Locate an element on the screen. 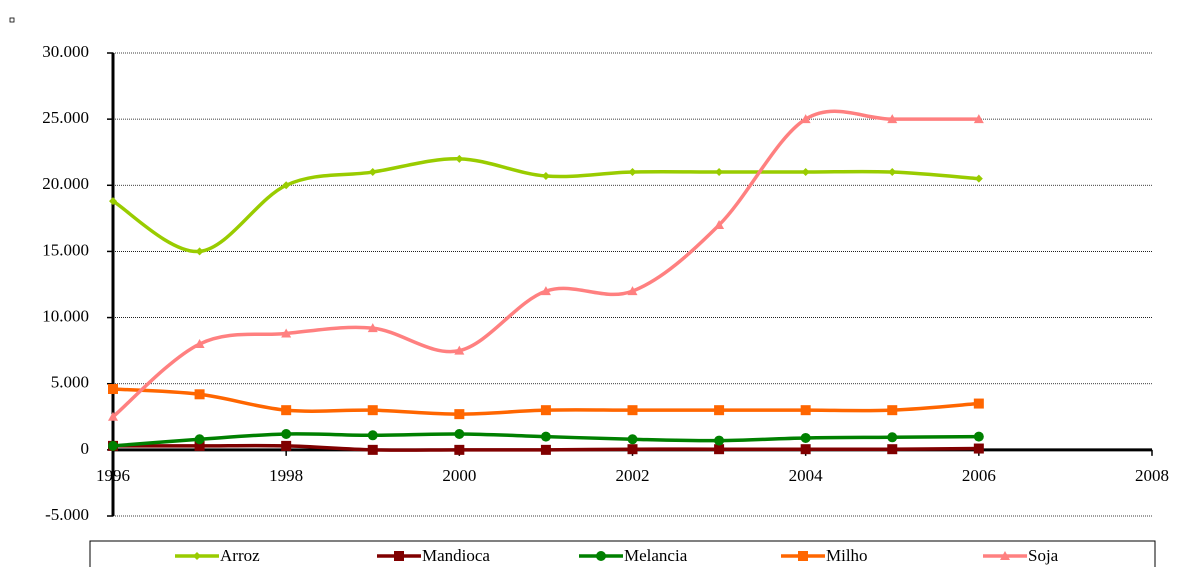  x-tick-label: 2002 is located at coordinates (633, 475).